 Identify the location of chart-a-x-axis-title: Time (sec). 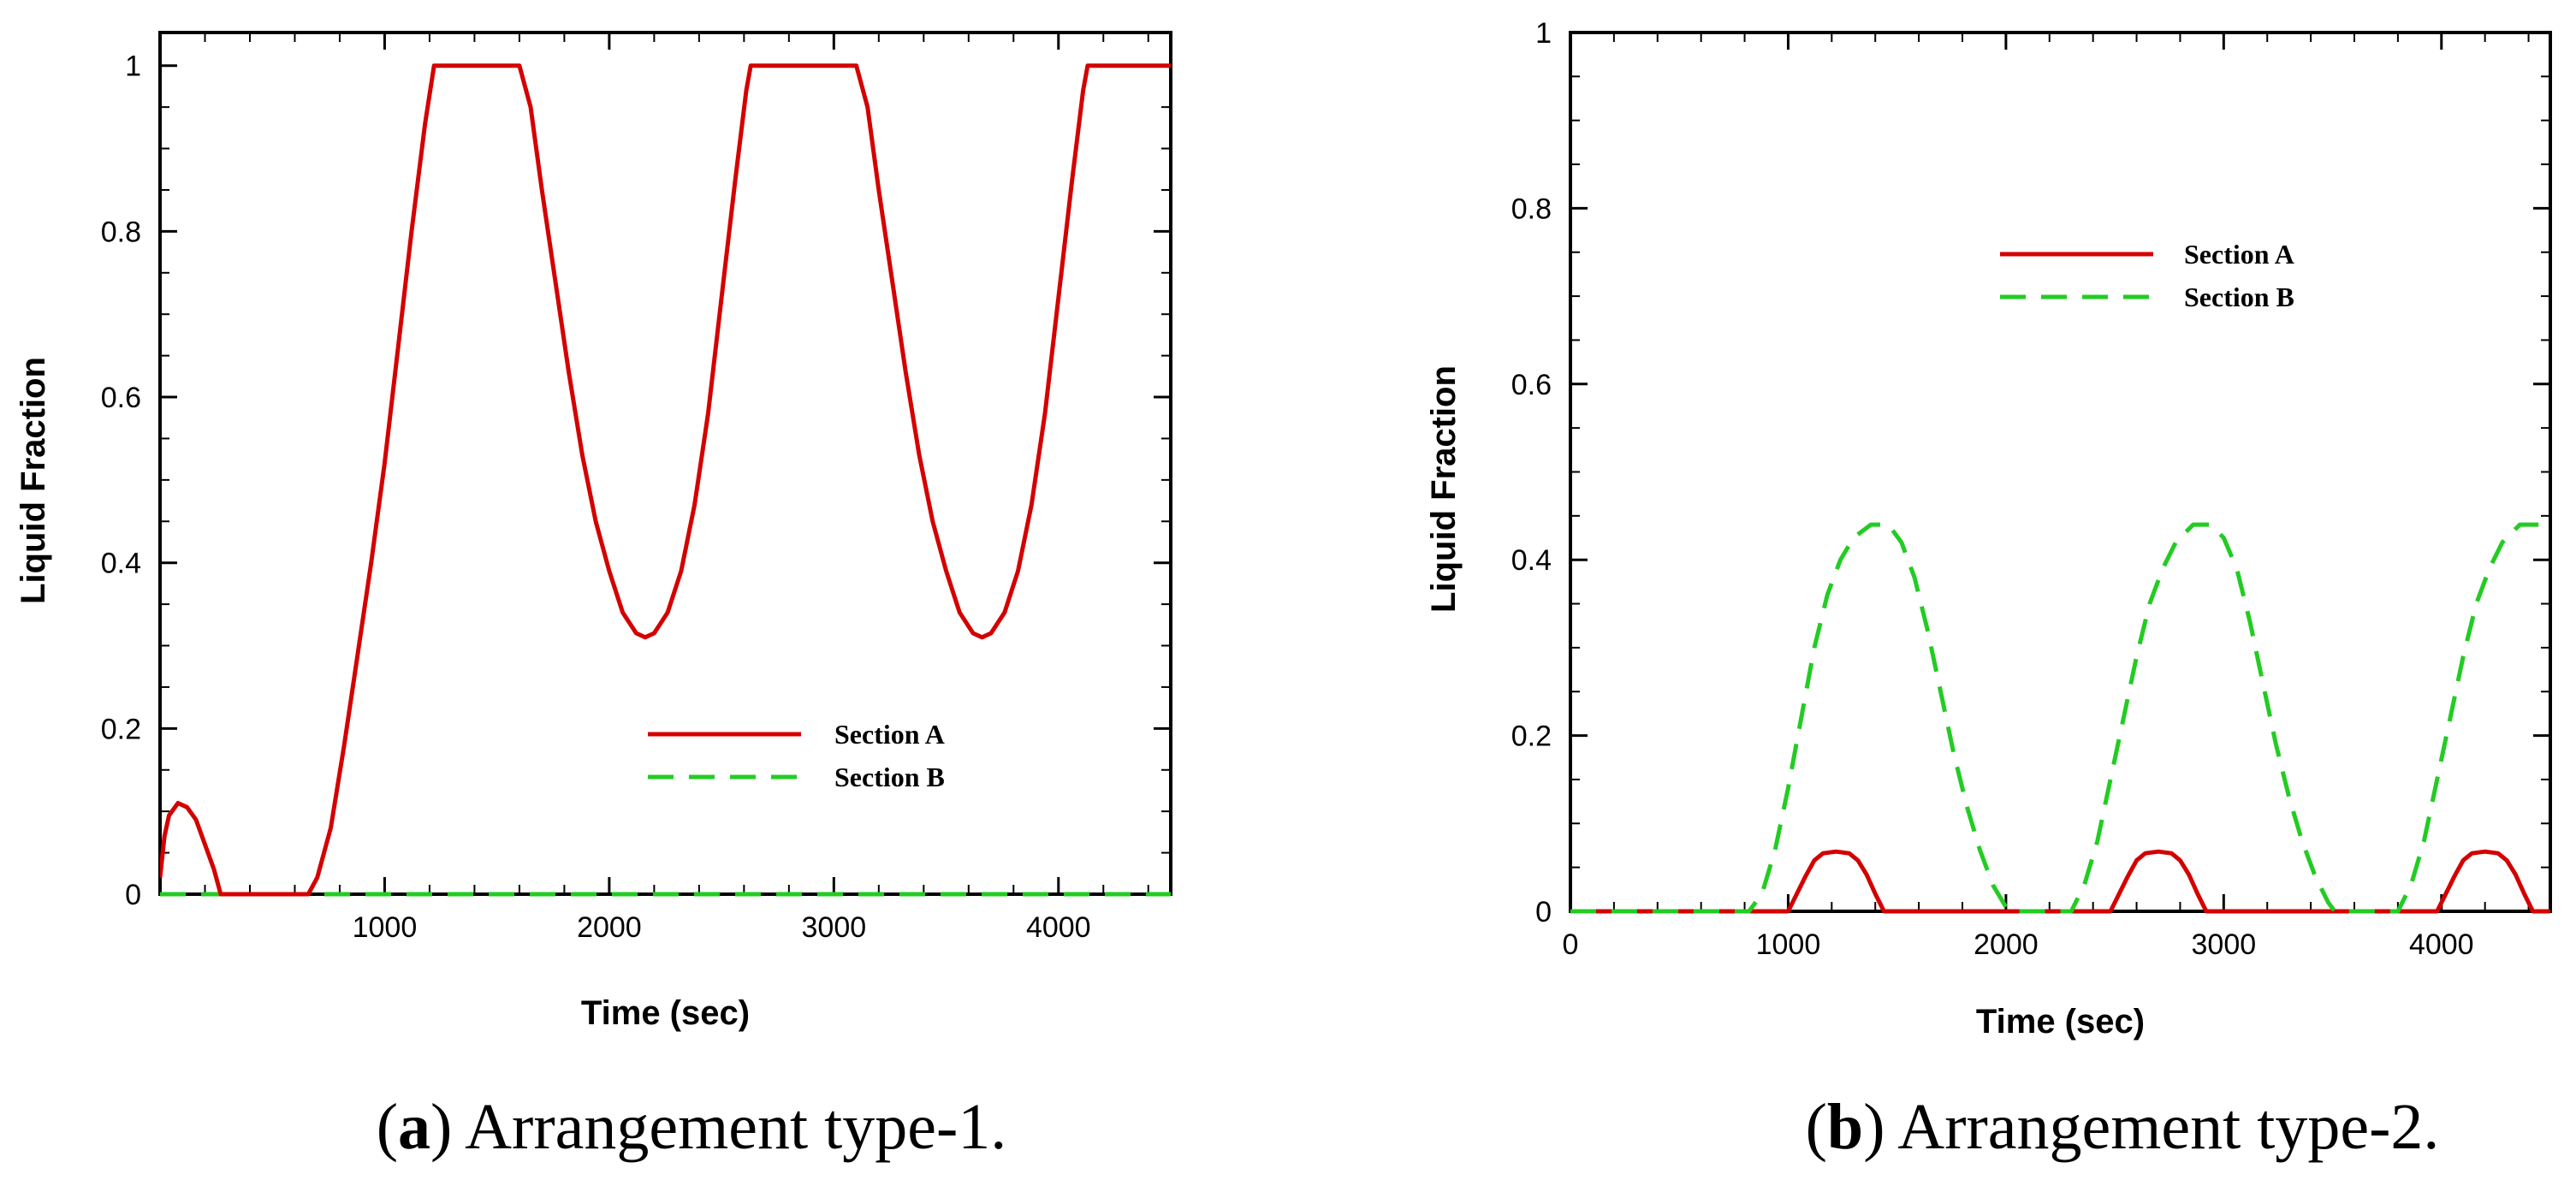
(665, 1013).